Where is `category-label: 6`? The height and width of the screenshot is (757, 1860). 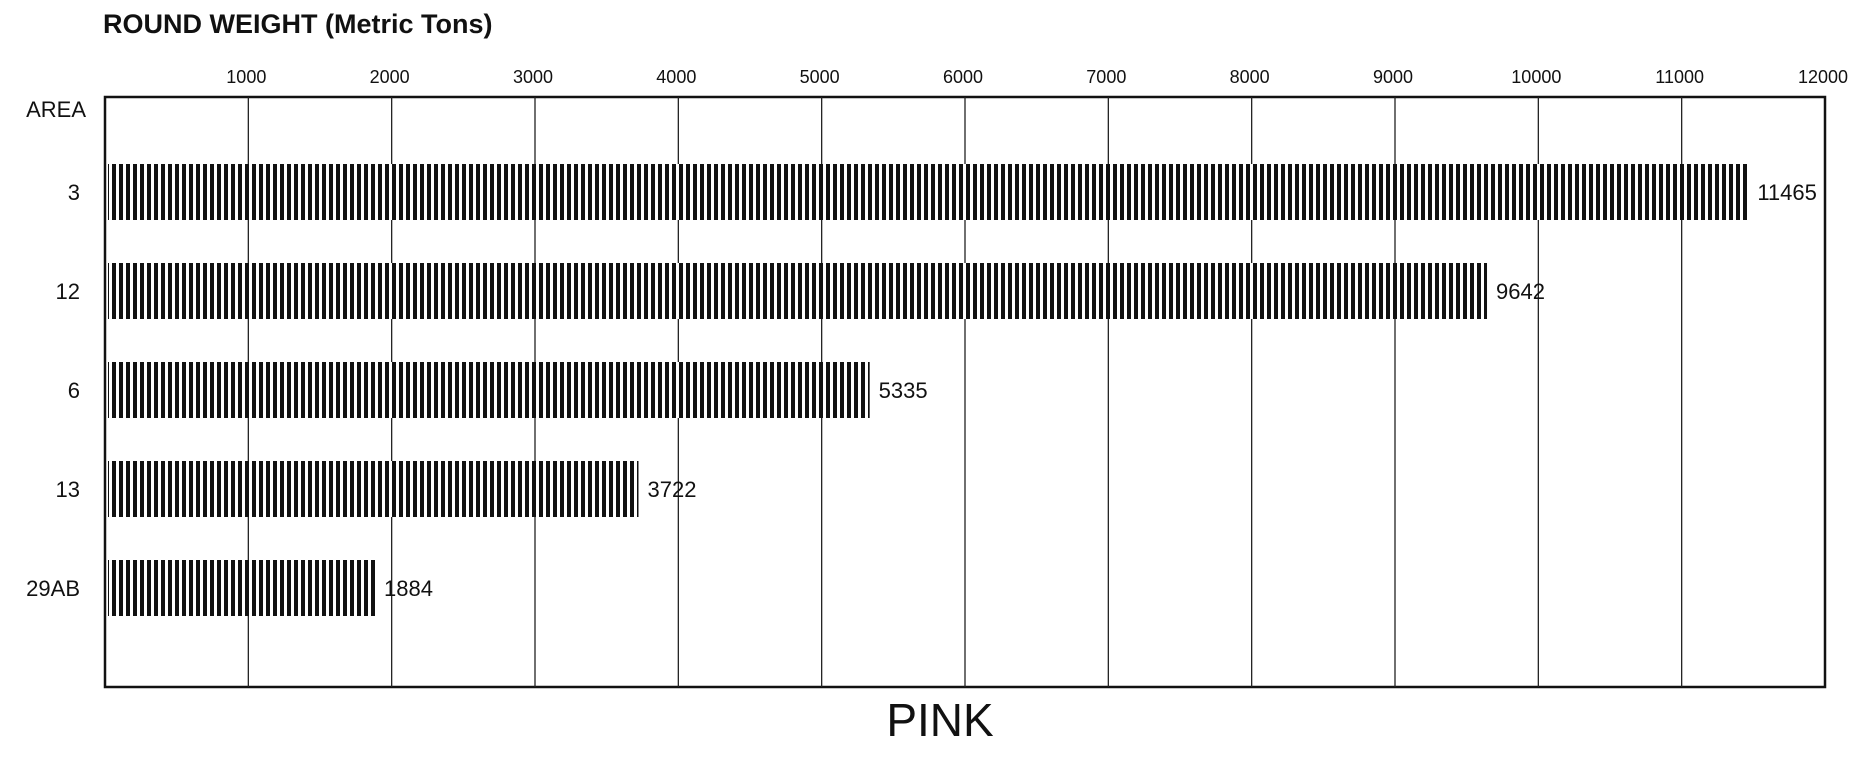
category-label: 6 is located at coordinates (74, 390).